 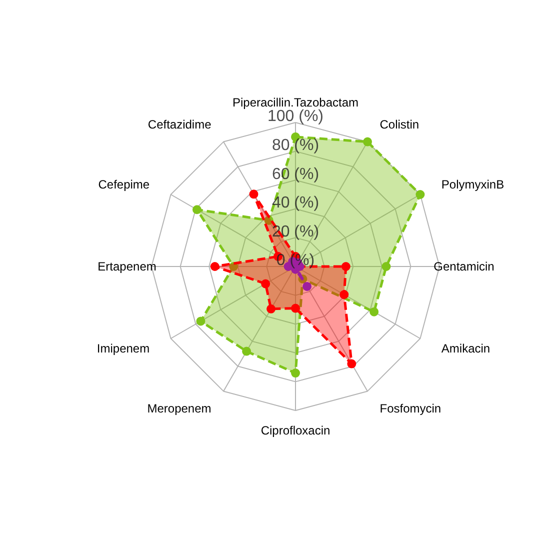 What do you see at coordinates (464, 267) in the screenshot?
I see `spoke-label: Gentamicin` at bounding box center [464, 267].